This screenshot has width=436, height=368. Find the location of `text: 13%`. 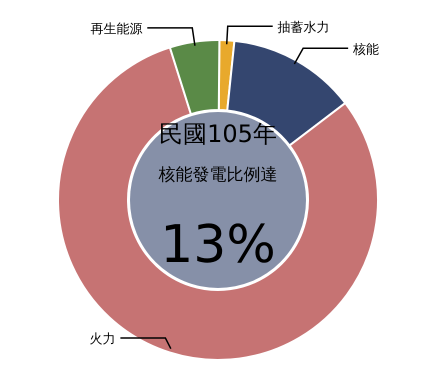

text: 13% is located at coordinates (218, 245).